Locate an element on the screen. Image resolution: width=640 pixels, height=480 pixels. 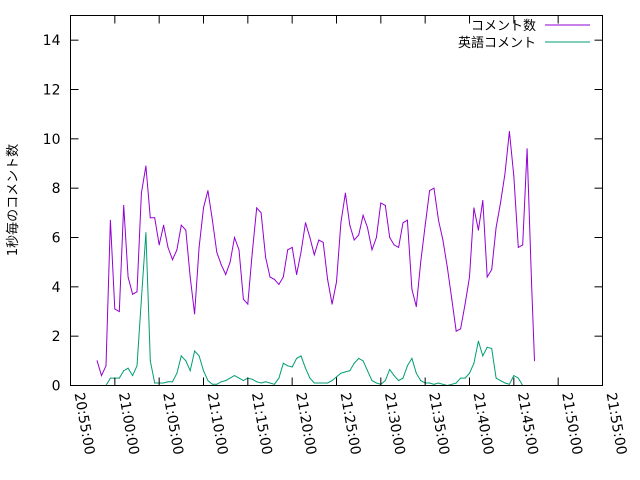
y-tick-label: 8 is located at coordinates (56, 189).